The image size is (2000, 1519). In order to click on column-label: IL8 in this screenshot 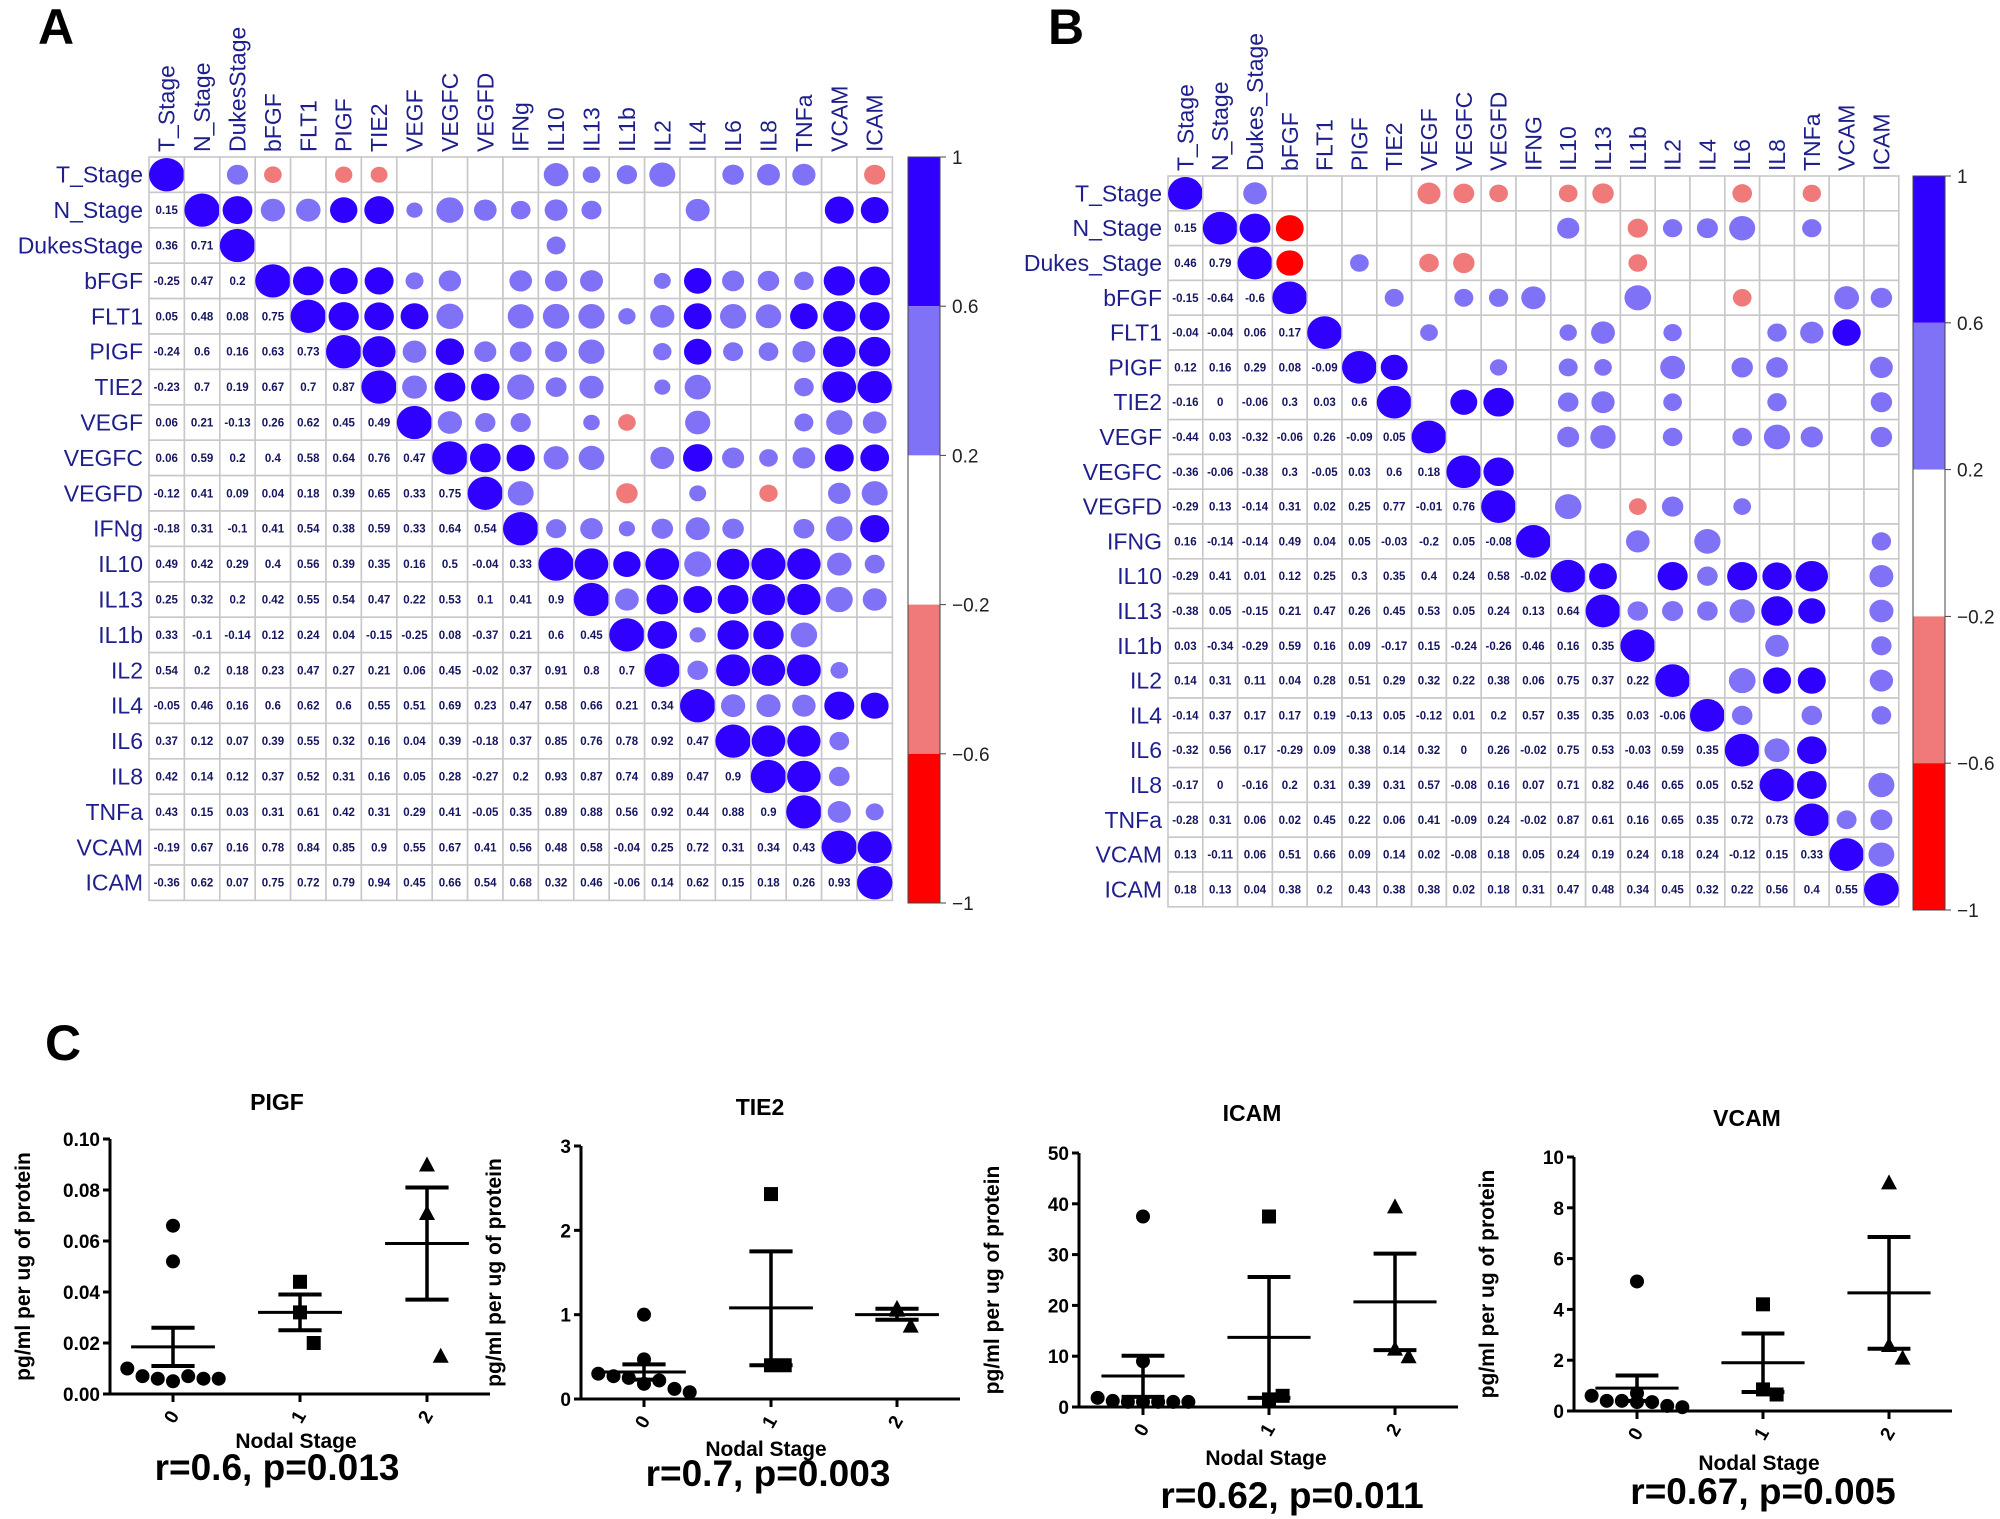, I will do `click(1777, 155)`.